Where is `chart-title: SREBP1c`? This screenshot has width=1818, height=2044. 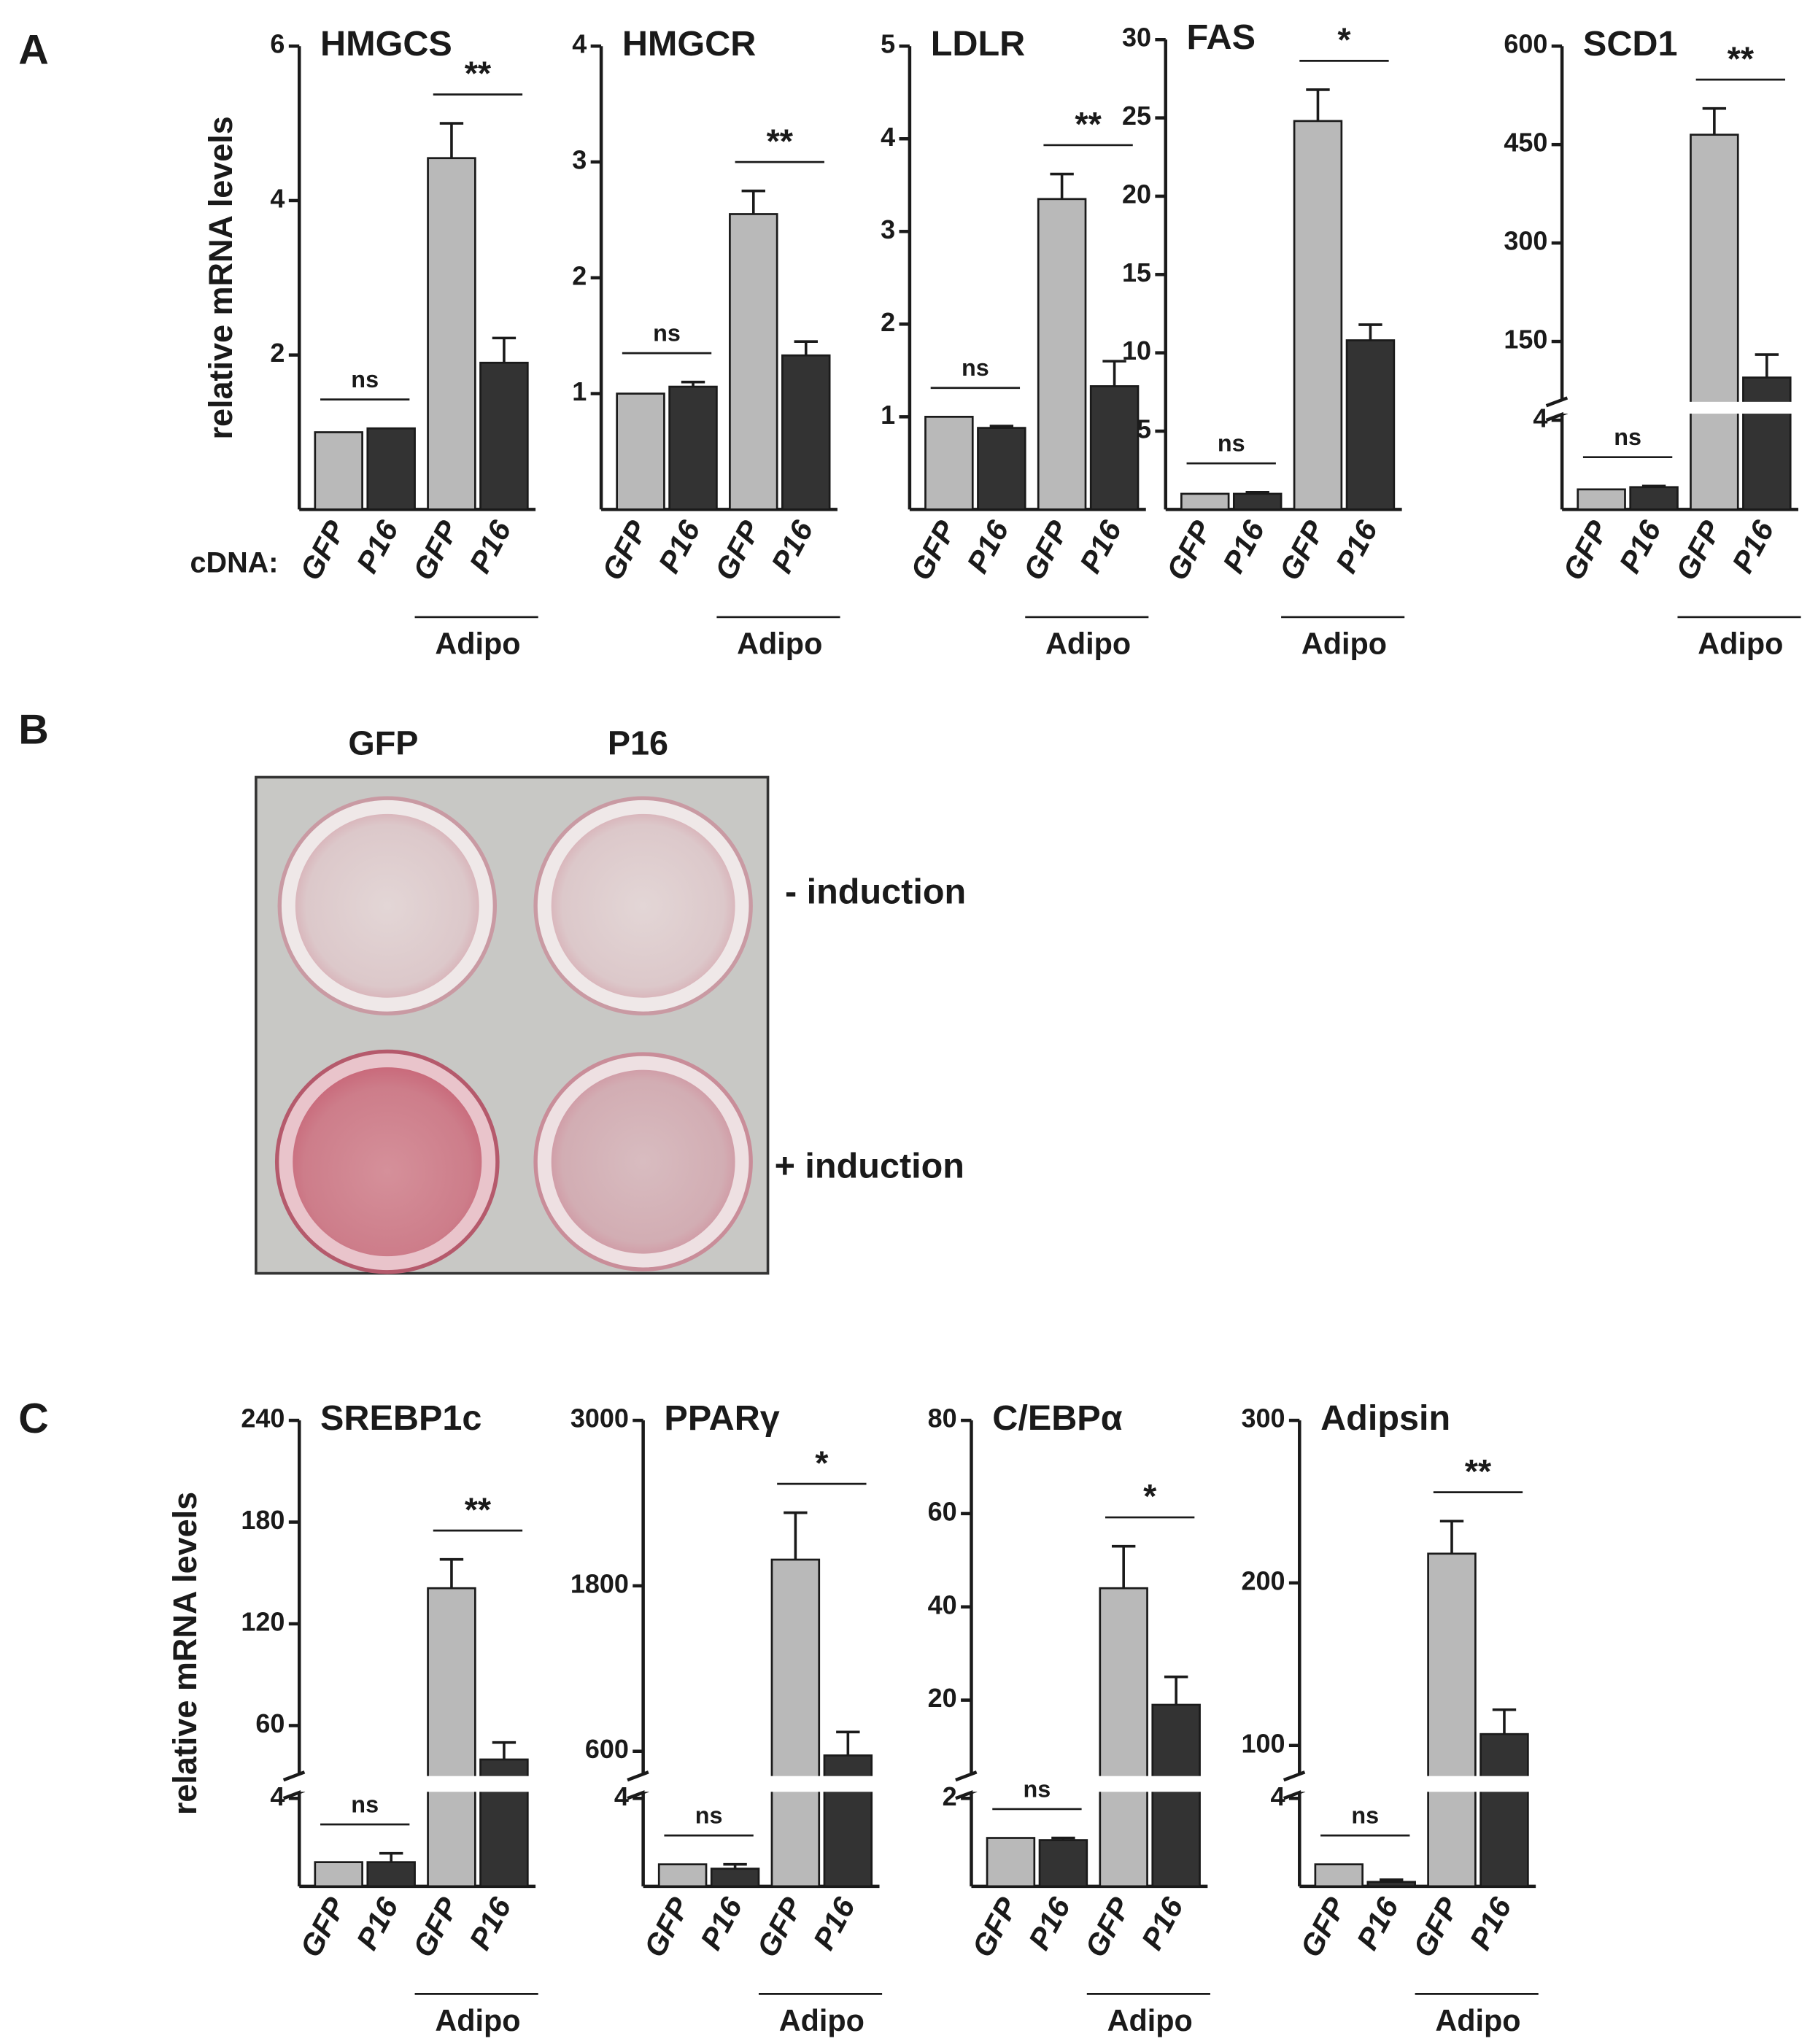 chart-title: SREBP1c is located at coordinates (400, 1418).